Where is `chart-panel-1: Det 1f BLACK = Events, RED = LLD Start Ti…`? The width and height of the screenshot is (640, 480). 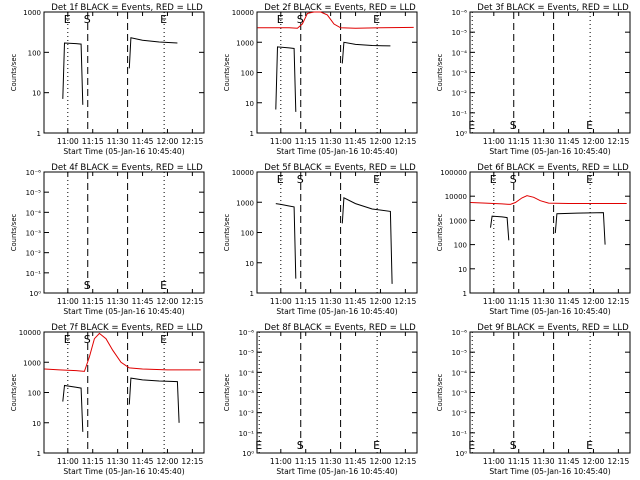 chart-panel-1: Det 1f BLACK = Events, RED = LLD Start Ti… is located at coordinates (107, 79).